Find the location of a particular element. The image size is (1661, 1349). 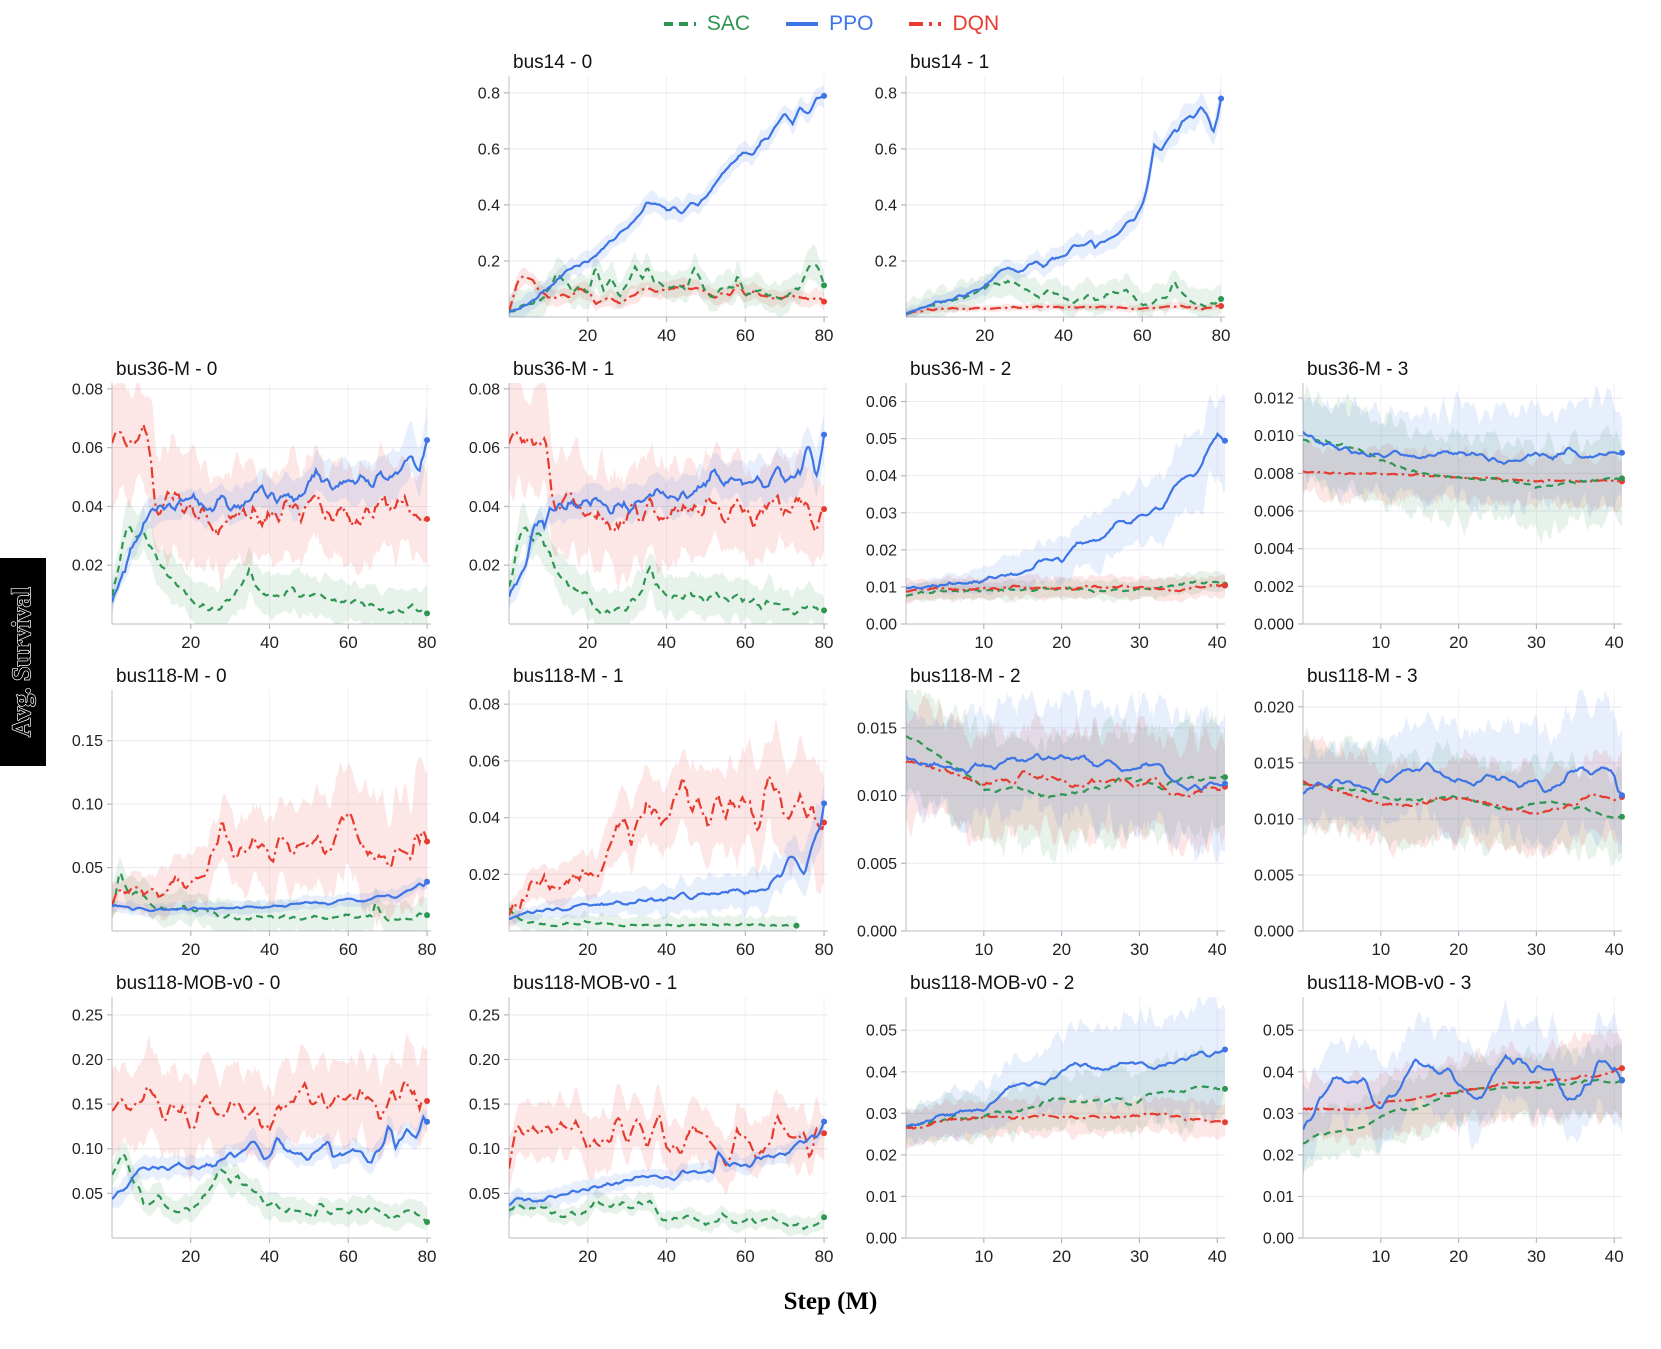

svg-text: 0.8 is located at coordinates (489, 93).